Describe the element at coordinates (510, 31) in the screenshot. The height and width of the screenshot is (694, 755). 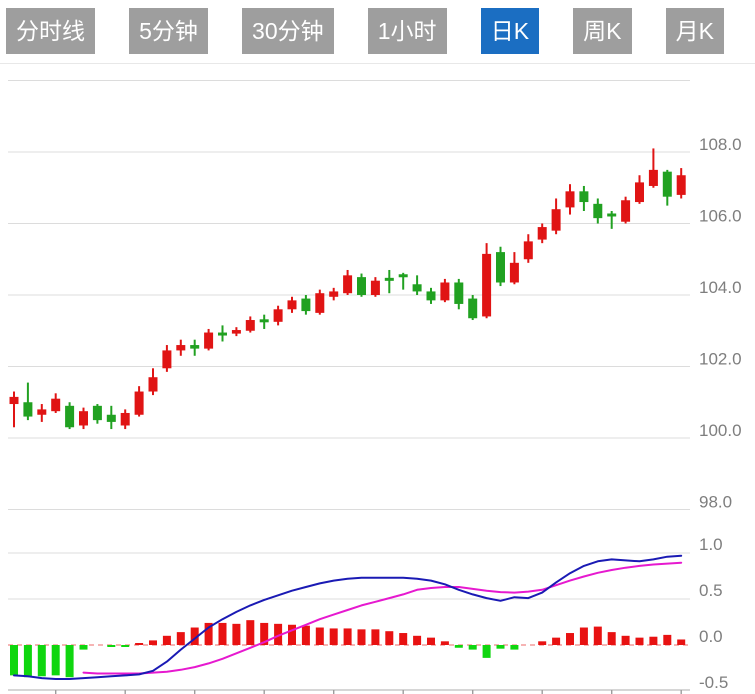
I see `tab-daily-k: 日K` at that location.